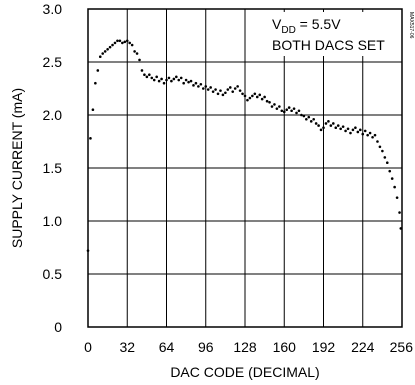  What do you see at coordinates (17, 168) in the screenshot?
I see `y-axis-label: SUPPLY CURRENT (mA)` at bounding box center [17, 168].